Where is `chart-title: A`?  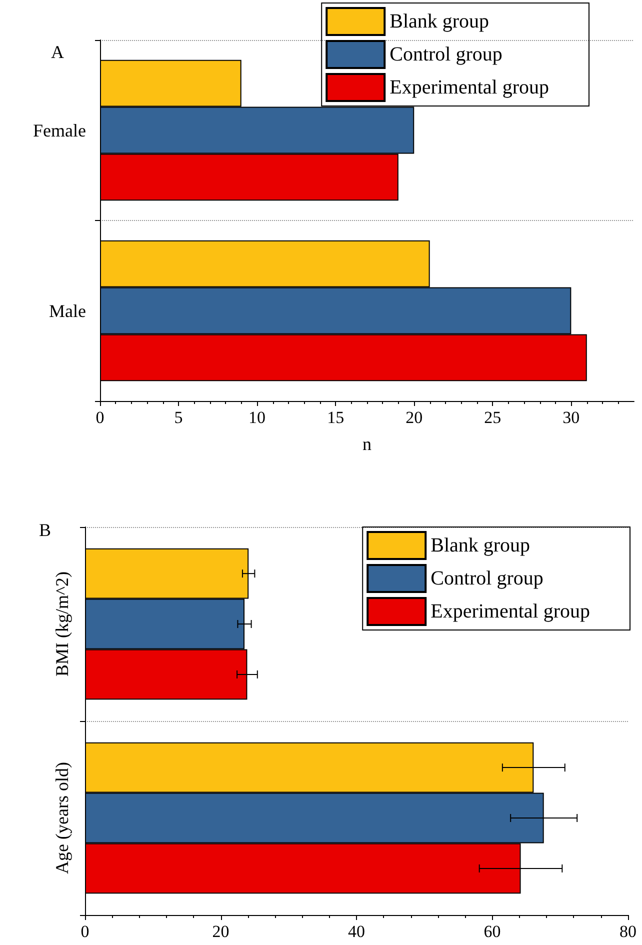 chart-title: A is located at coordinates (57, 52).